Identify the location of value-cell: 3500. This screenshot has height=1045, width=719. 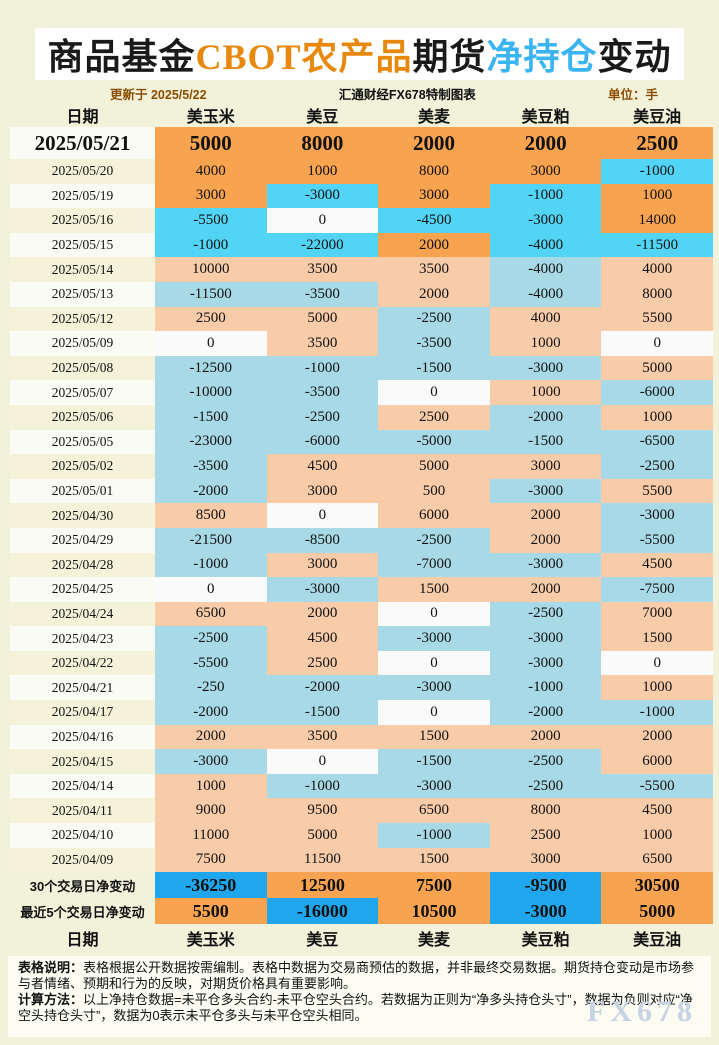
(434, 269).